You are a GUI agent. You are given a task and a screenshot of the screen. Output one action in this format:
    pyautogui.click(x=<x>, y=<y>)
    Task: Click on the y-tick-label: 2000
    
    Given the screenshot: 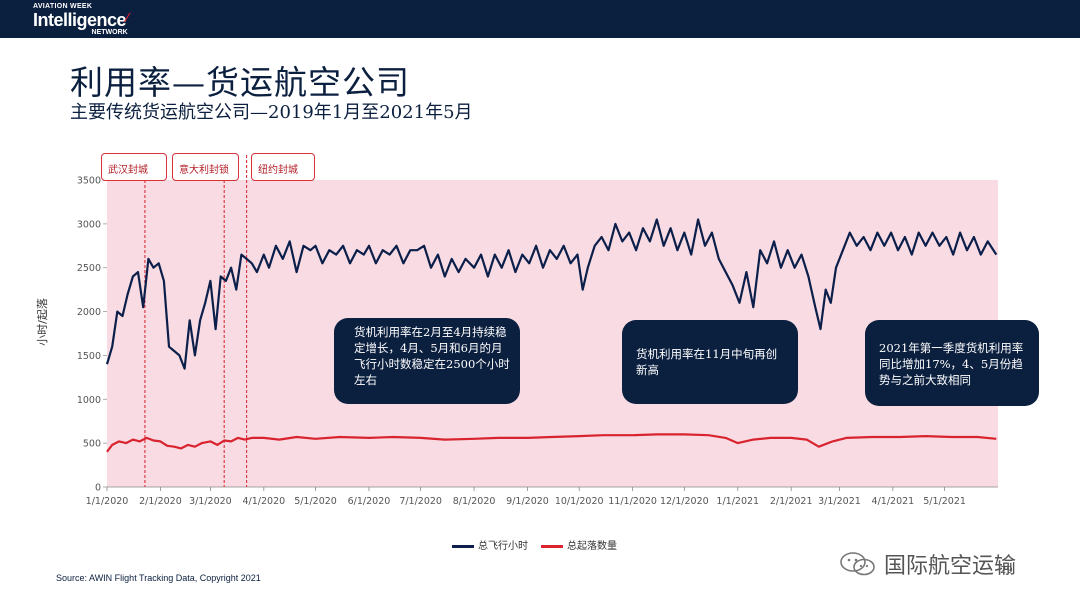 What is the action you would take?
    pyautogui.click(x=89, y=312)
    